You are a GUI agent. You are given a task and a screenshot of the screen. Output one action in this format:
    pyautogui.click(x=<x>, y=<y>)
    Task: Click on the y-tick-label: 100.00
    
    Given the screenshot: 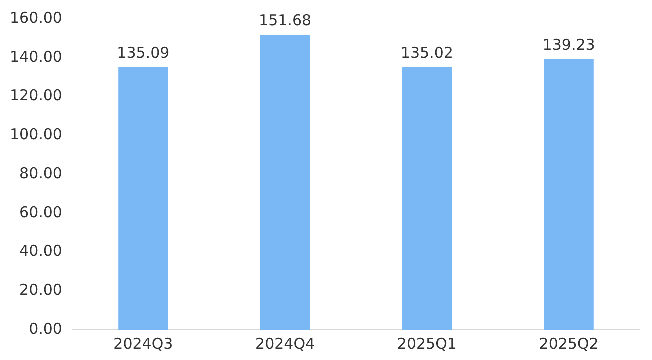 What is the action you would take?
    pyautogui.click(x=36, y=135)
    